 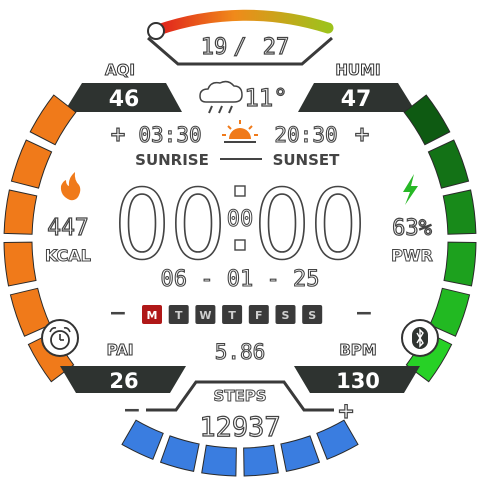 What do you see at coordinates (239, 427) in the screenshot?
I see `steps-value: 12937` at bounding box center [239, 427].